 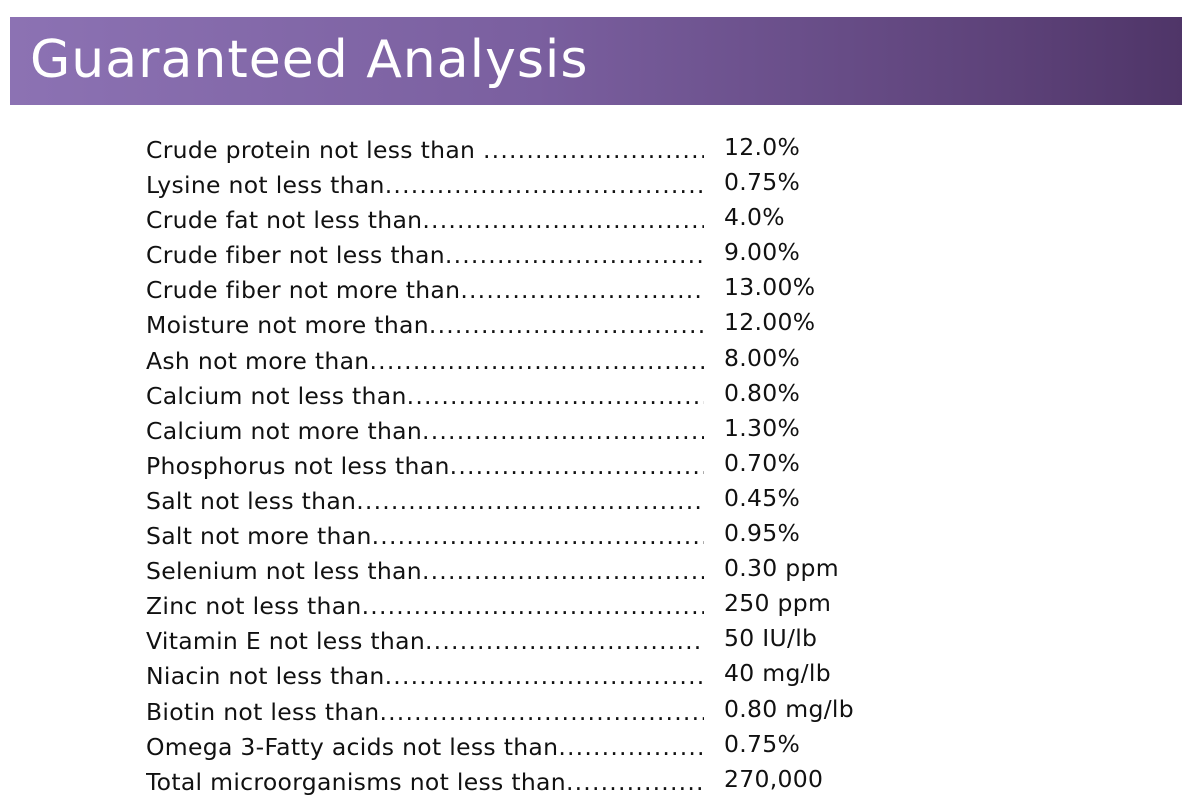 What do you see at coordinates (762, 497) in the screenshot?
I see `nutrient-value: 0.45%` at bounding box center [762, 497].